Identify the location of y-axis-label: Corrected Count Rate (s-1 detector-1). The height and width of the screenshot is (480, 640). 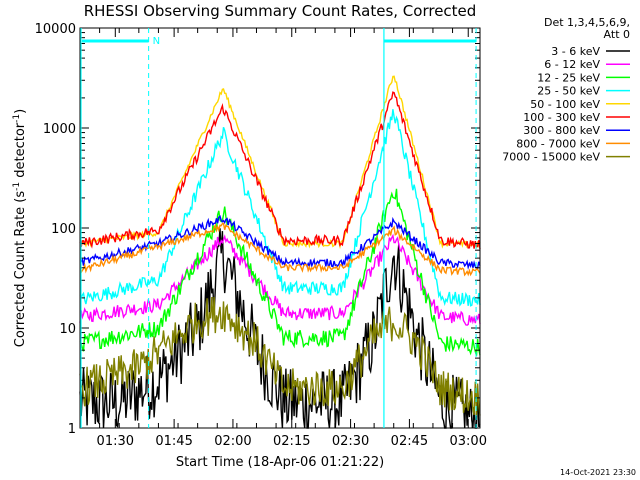
(20, 228).